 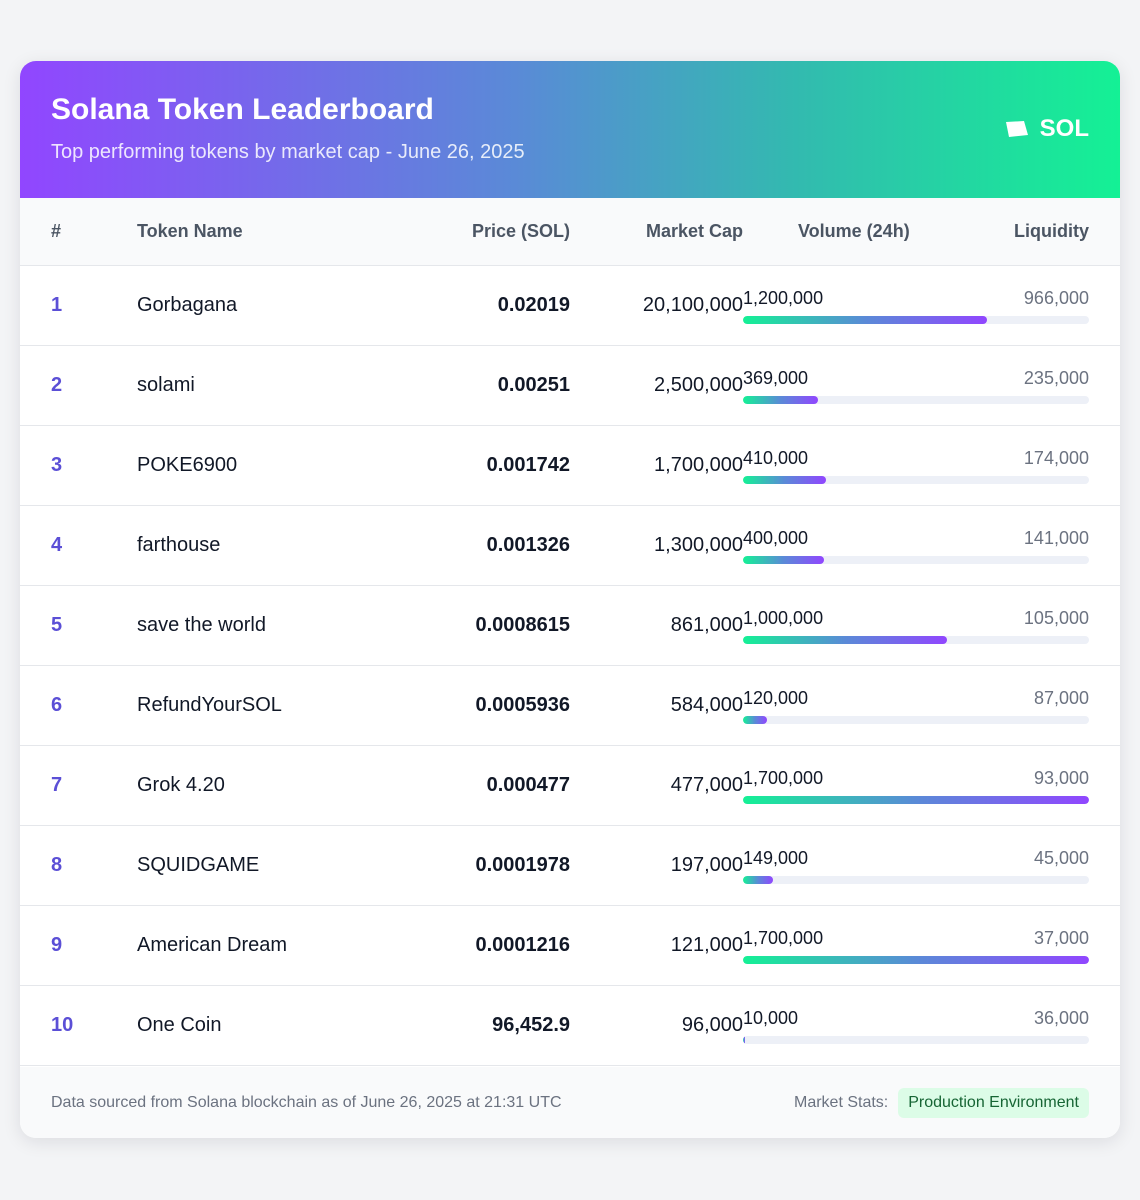 What do you see at coordinates (212, 945) in the screenshot?
I see `token-name: American Dream` at bounding box center [212, 945].